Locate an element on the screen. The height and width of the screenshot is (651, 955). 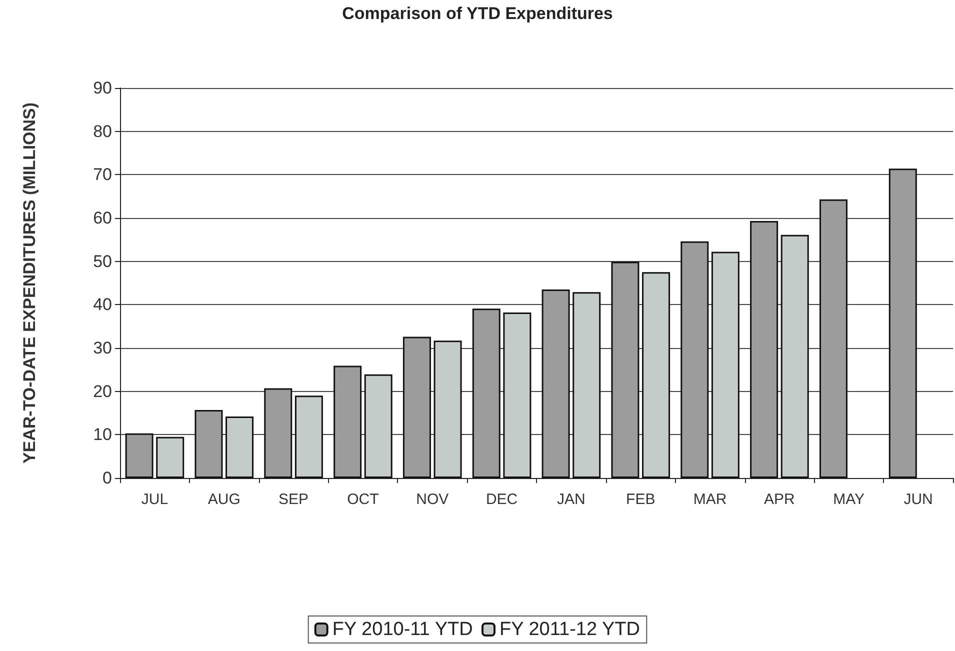
x-tick-label: AUG is located at coordinates (224, 499).